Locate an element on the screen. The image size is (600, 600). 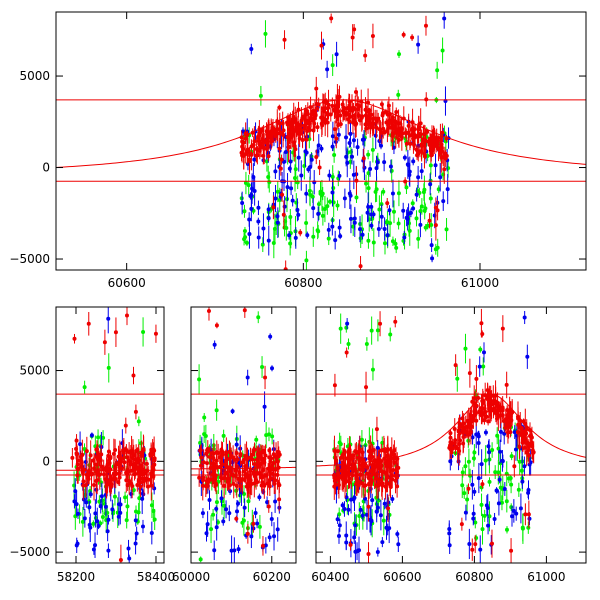
x-tick-label: 58200 is located at coordinates (76, 577).